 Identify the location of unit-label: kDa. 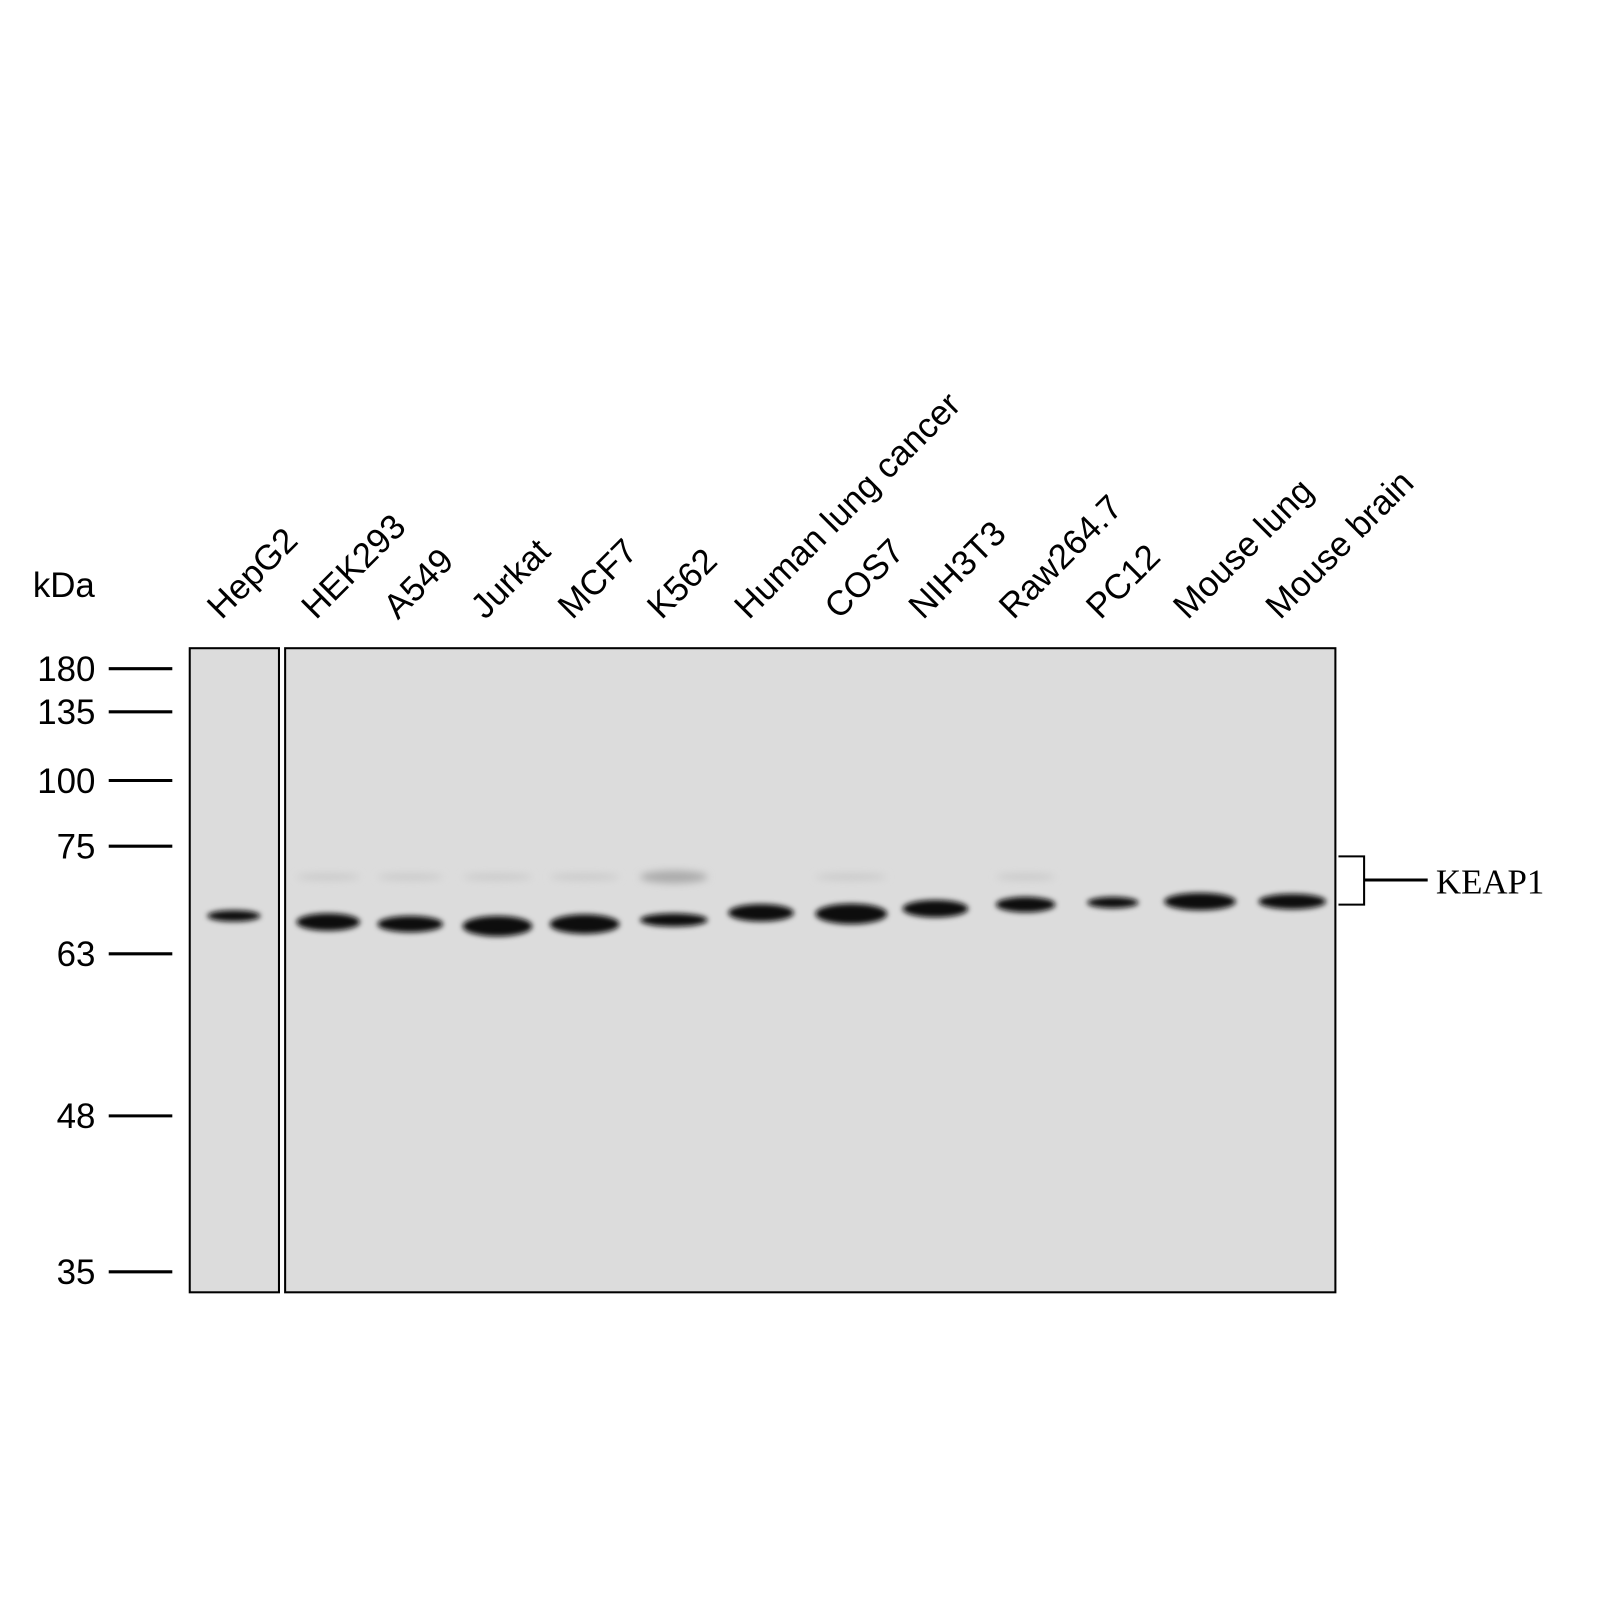
(64, 585).